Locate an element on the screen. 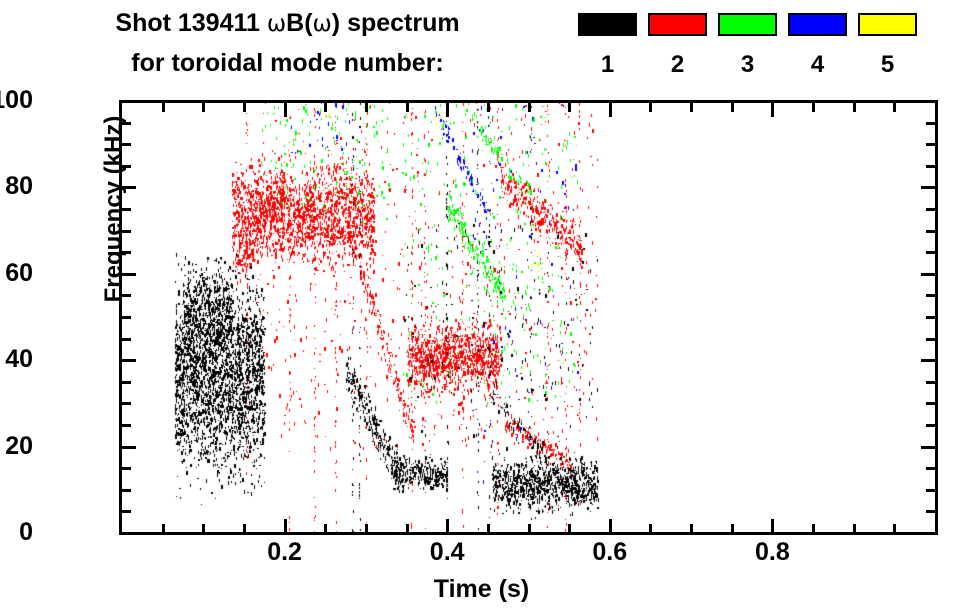 The image size is (963, 615). y-tick-label-100: 100 is located at coordinates (16, 100).